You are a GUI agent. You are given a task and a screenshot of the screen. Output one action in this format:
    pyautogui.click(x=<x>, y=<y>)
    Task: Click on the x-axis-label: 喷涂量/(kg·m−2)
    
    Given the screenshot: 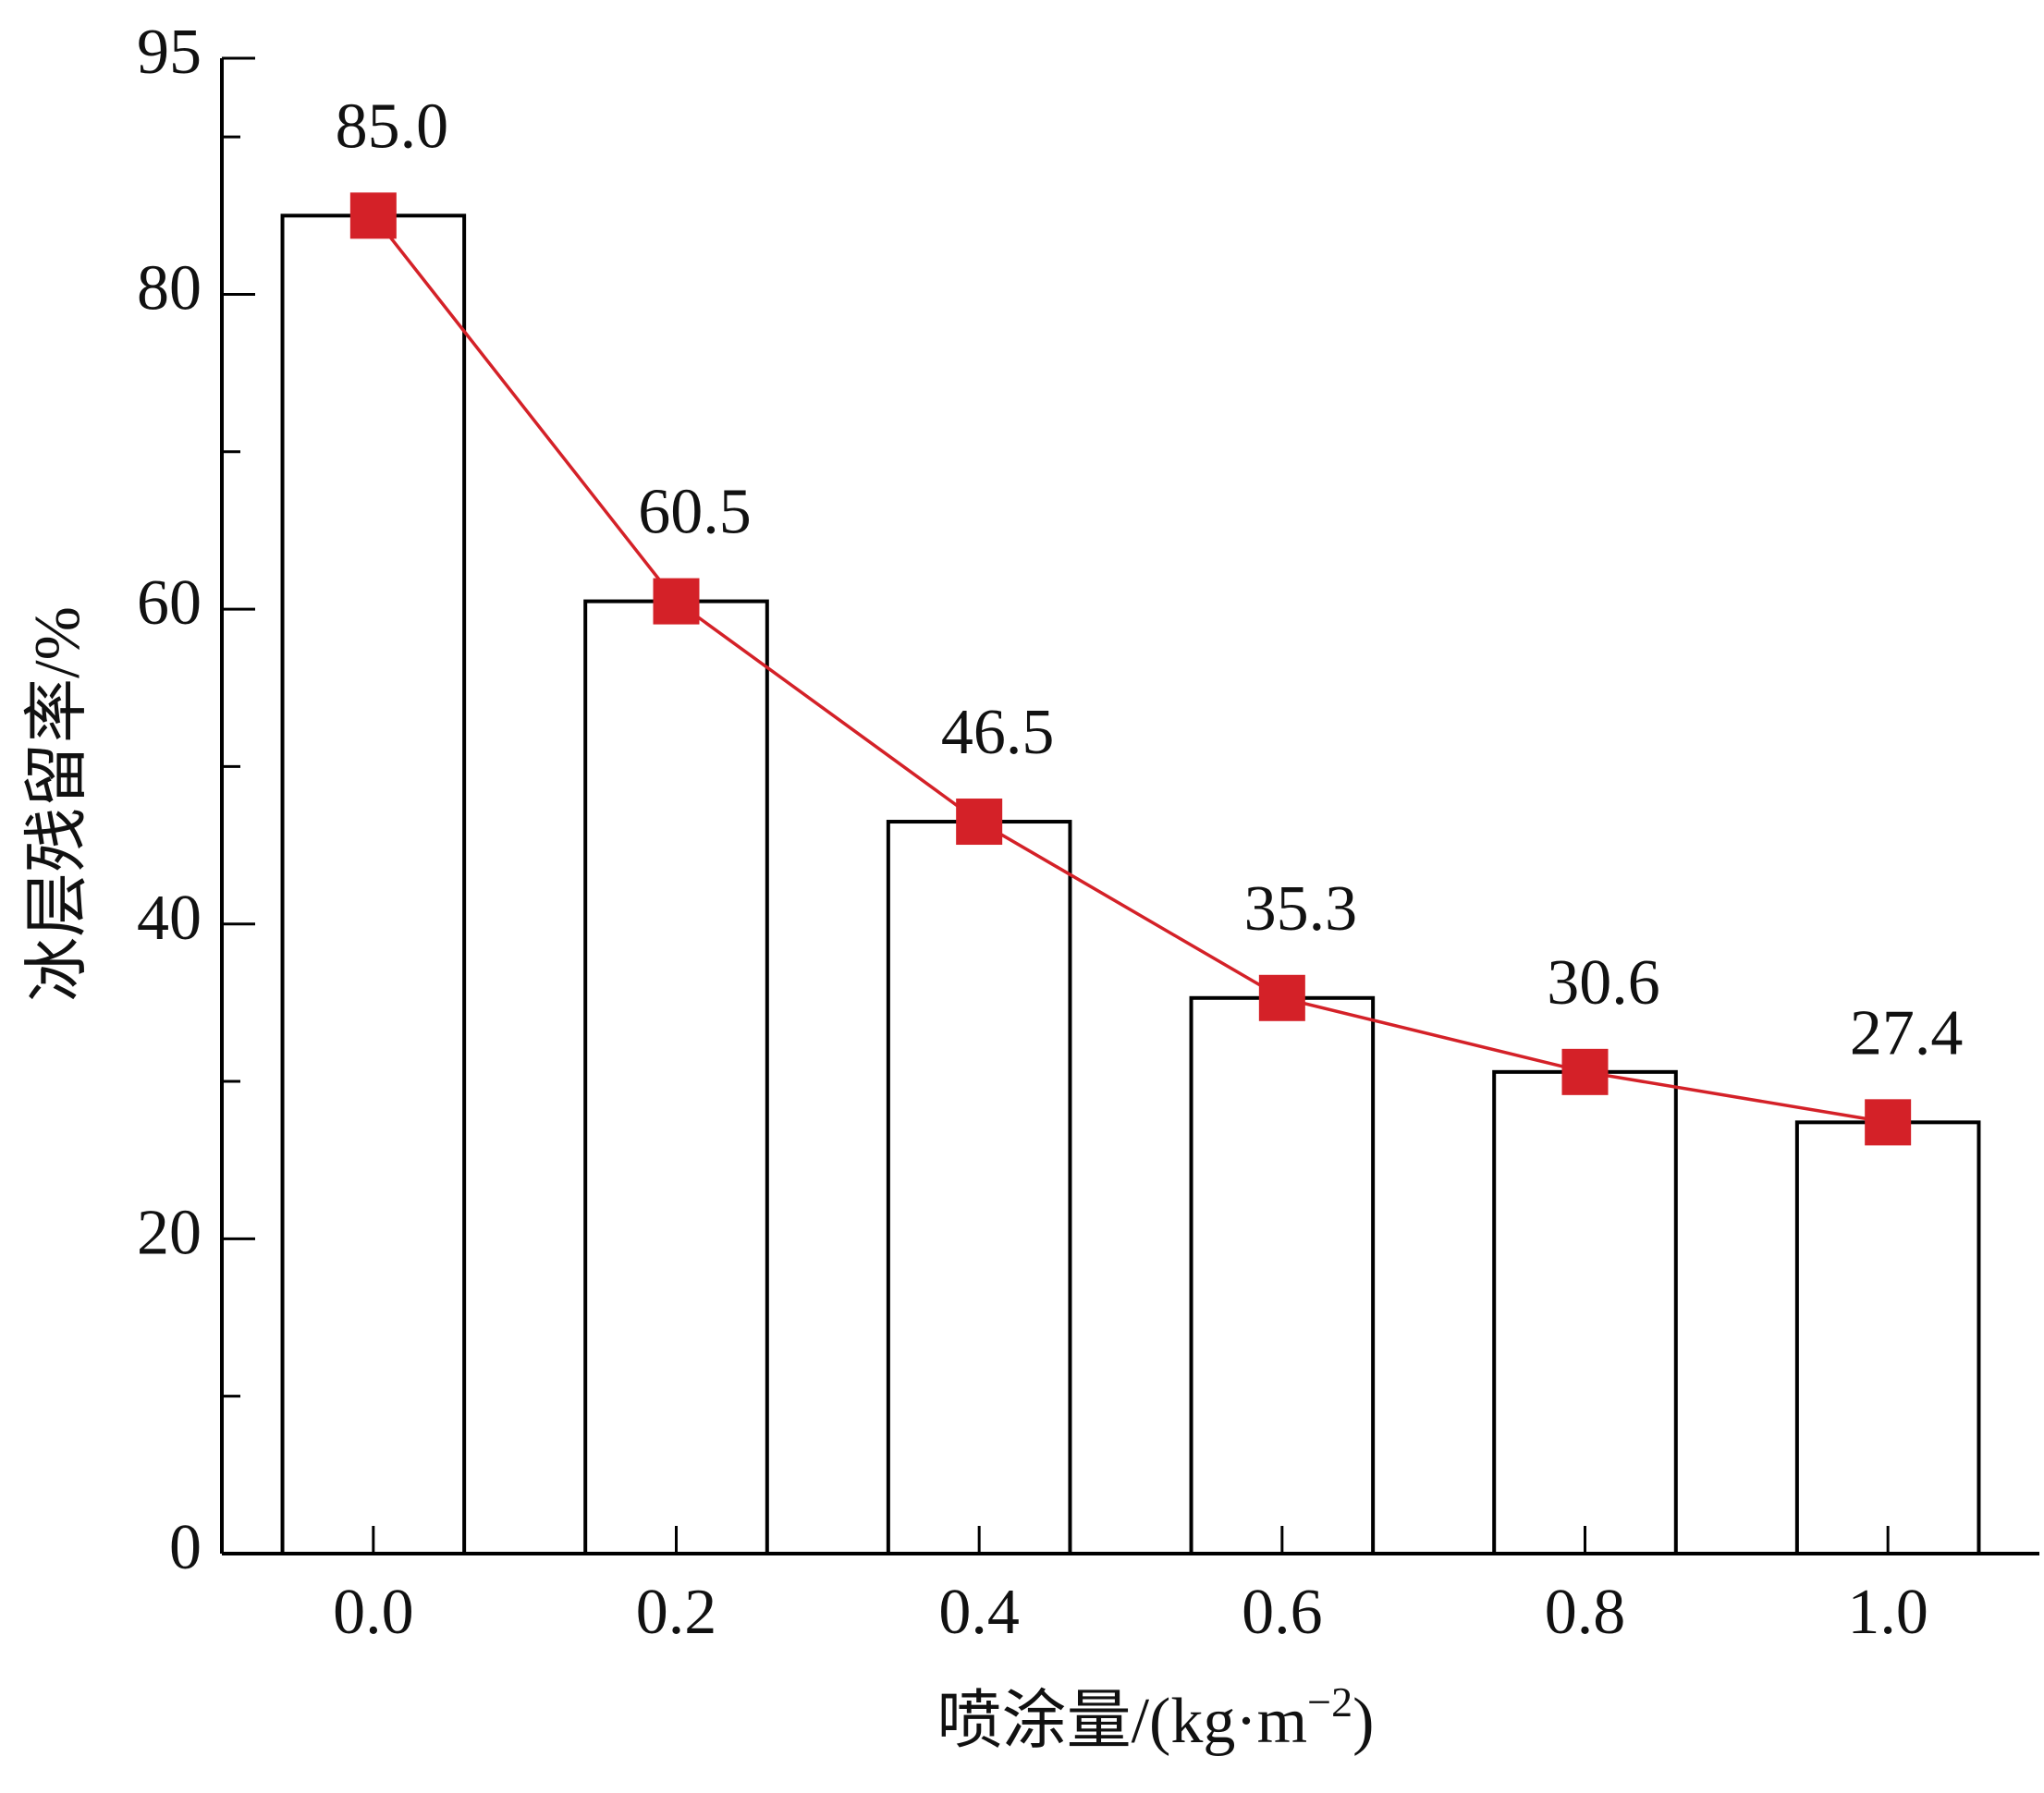 What is the action you would take?
    pyautogui.click(x=1156, y=1717)
    